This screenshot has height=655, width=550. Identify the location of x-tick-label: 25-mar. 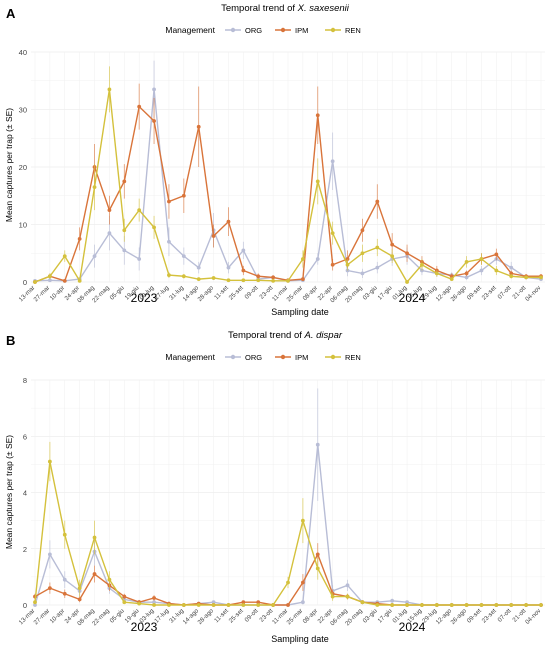
(294, 616).